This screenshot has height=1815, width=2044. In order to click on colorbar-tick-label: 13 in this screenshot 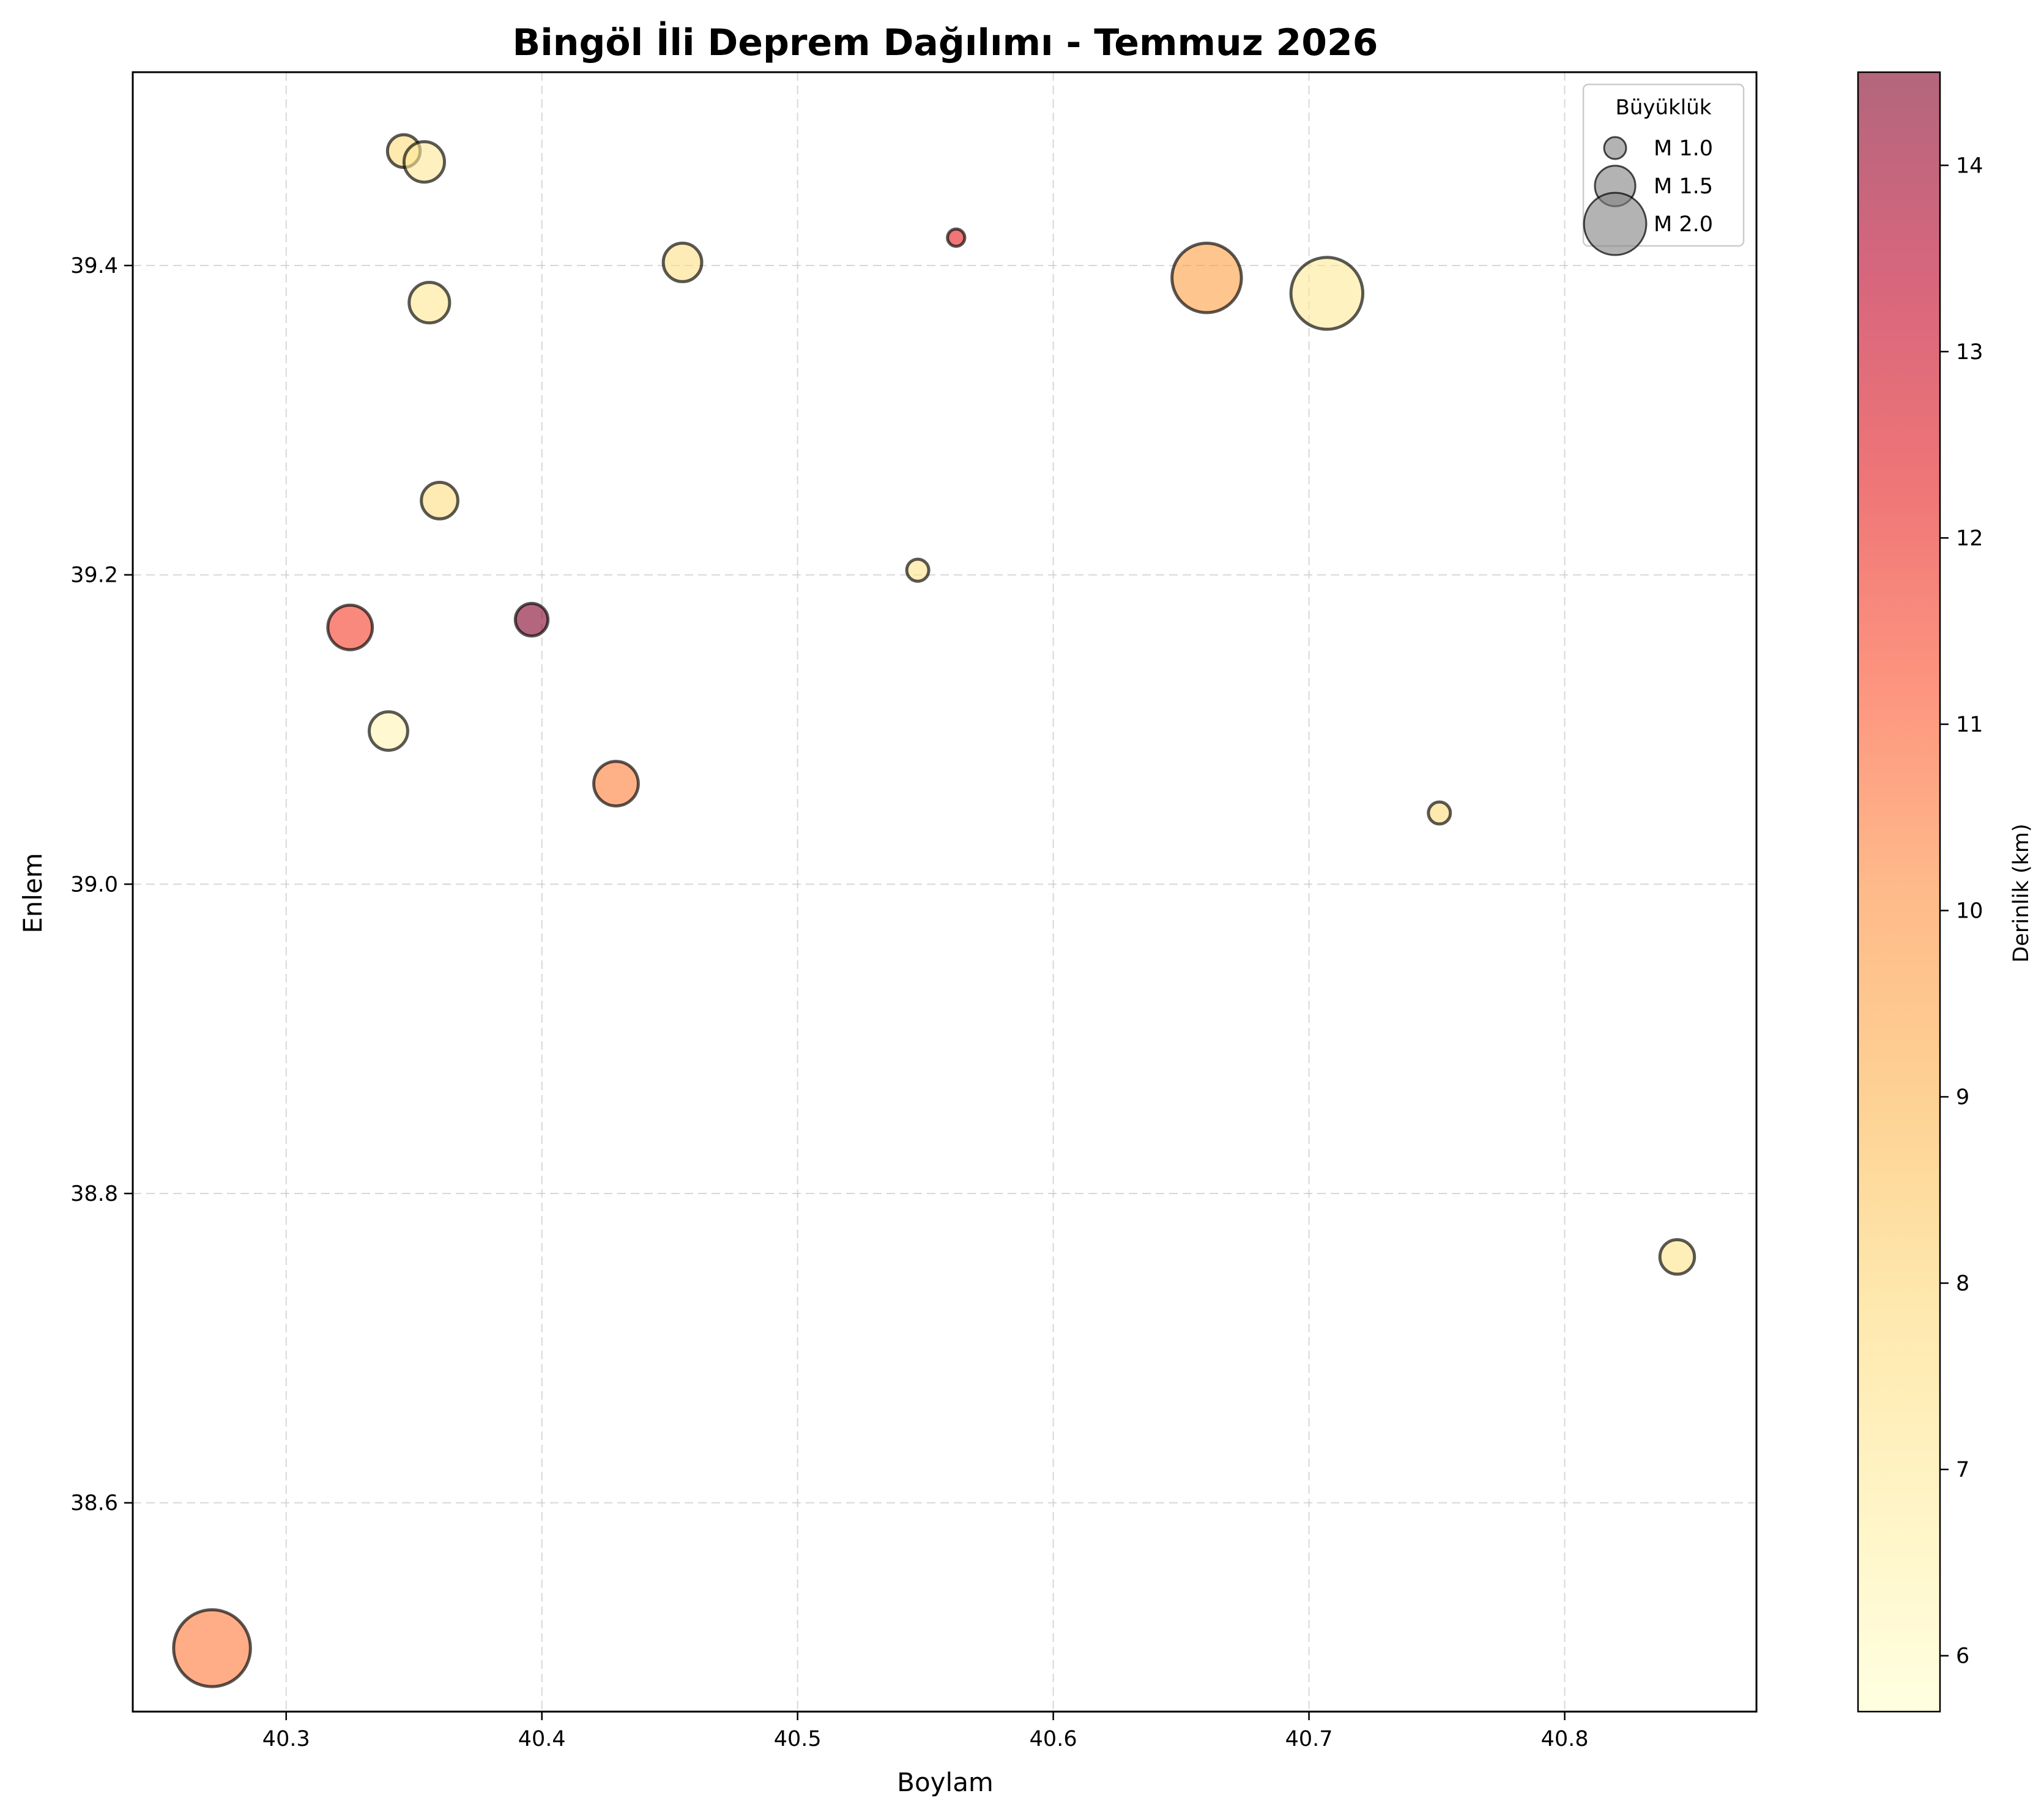, I will do `click(1969, 352)`.